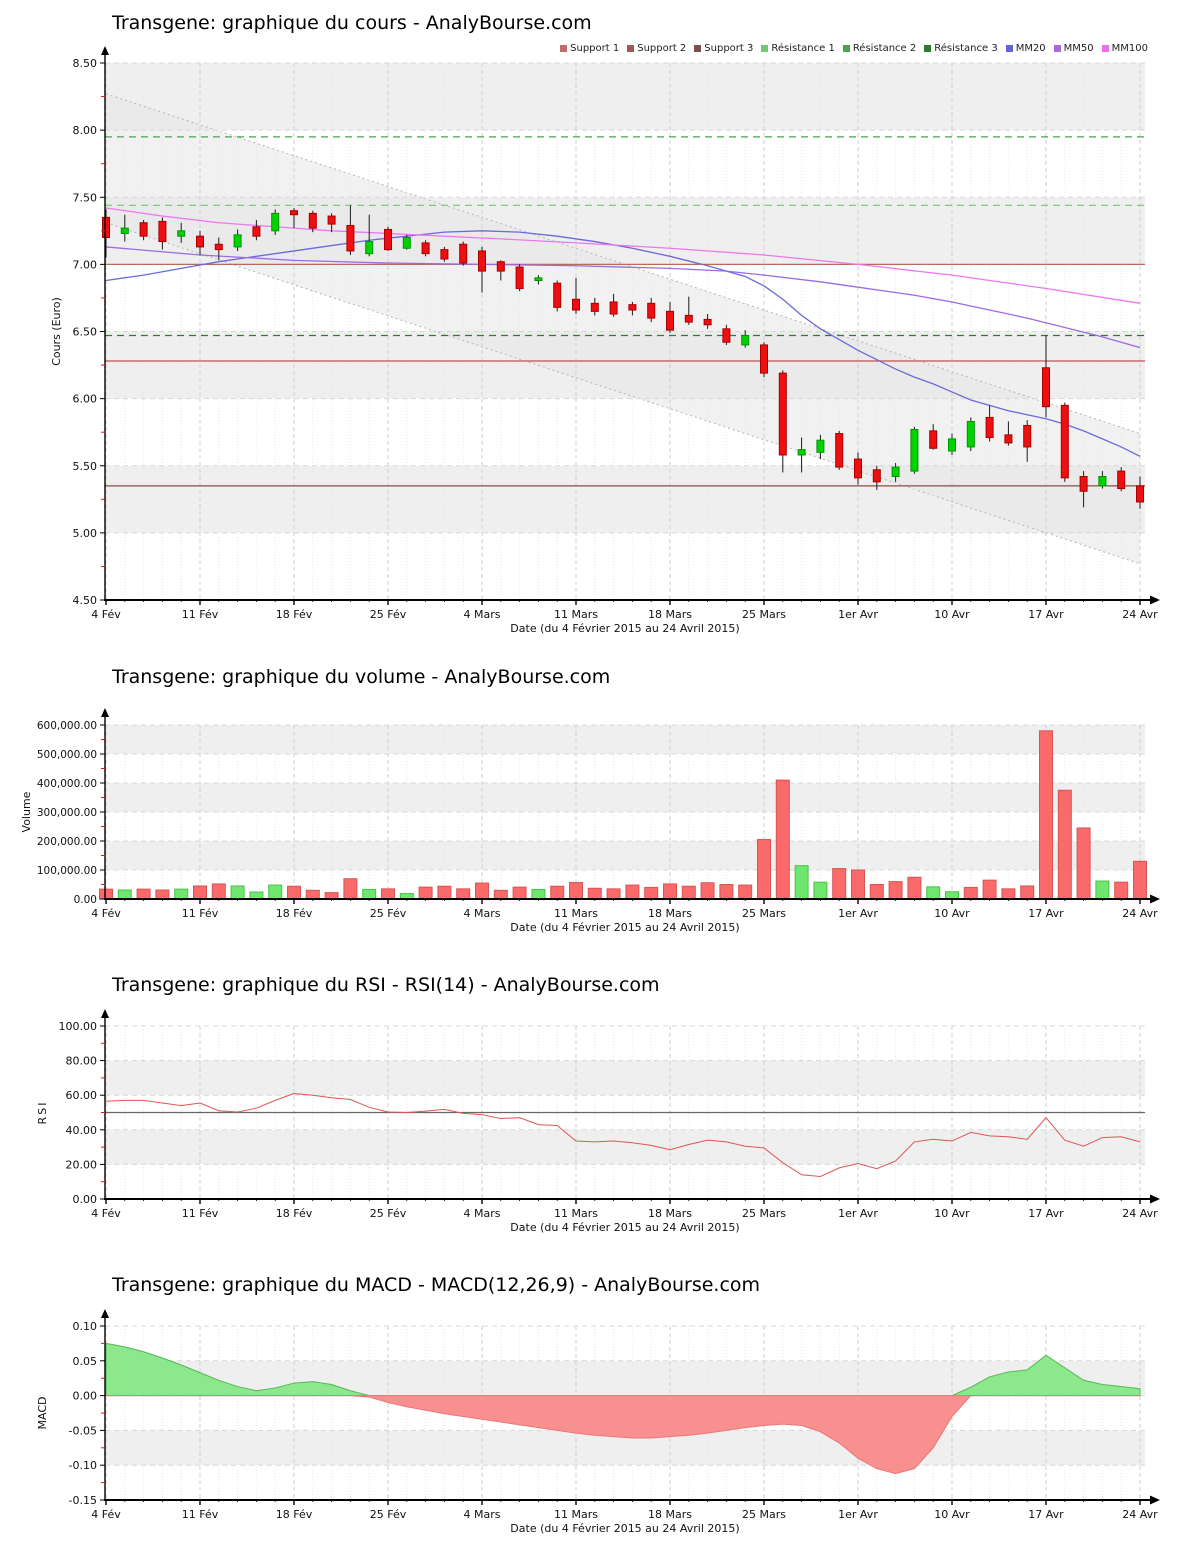 The height and width of the screenshot is (1550, 1200). I want to click on legend-item-support-2: Support 2, so click(656, 48).